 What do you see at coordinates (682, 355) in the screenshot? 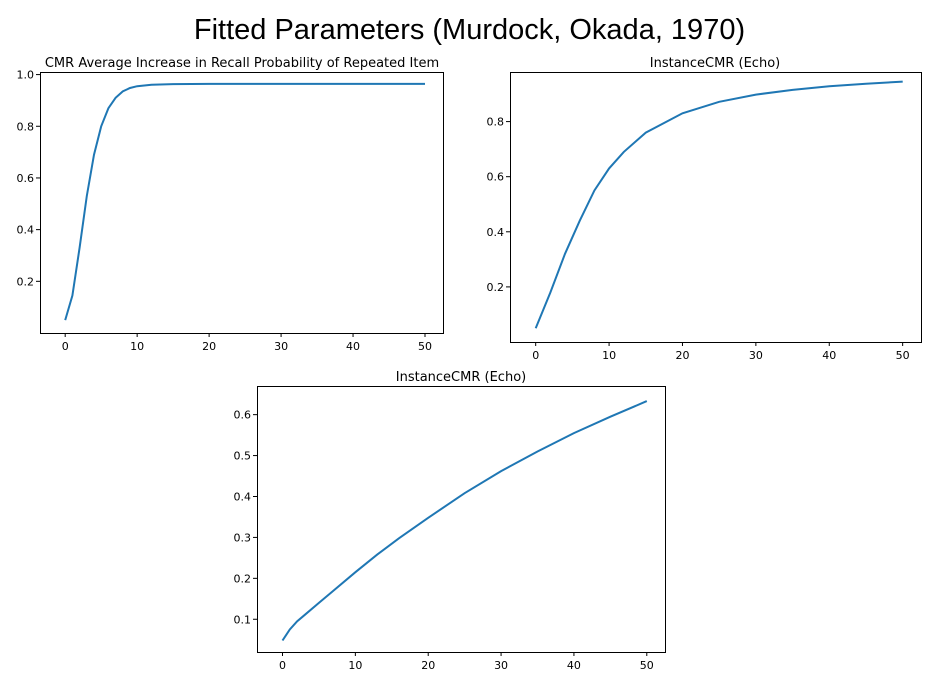
I see `panel-2-xtick-label: 20` at bounding box center [682, 355].